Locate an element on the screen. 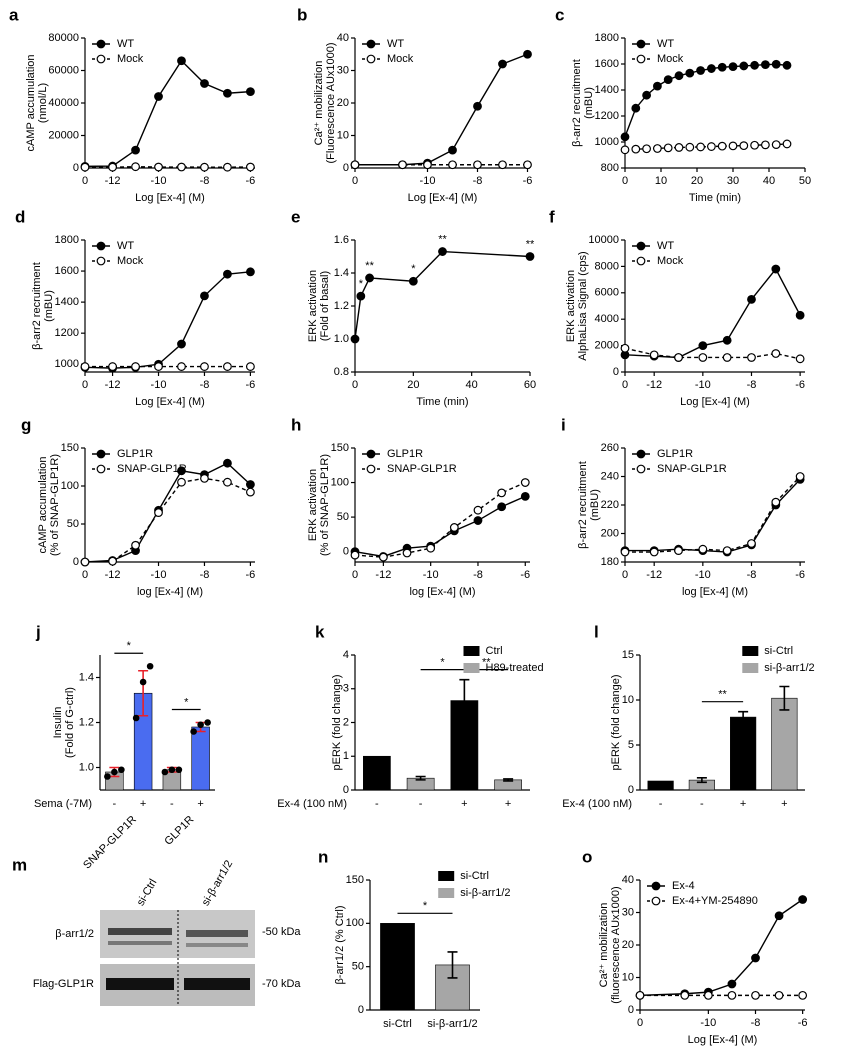 This screenshot has height=1050, width=849. x-tick-label: -6 is located at coordinates (803, 1023).